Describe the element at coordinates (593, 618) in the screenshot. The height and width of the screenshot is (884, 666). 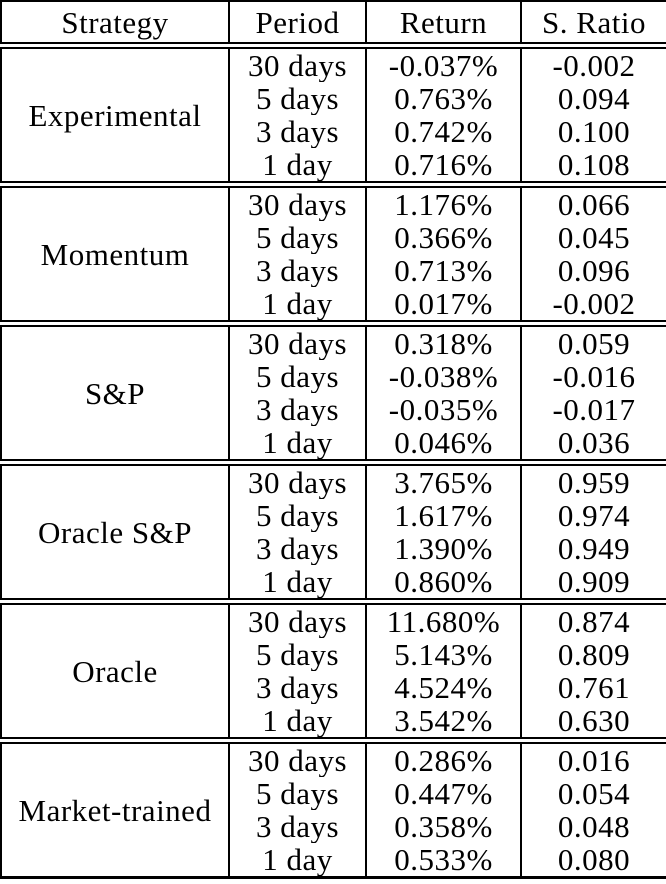
I see `sratio-cell: 0.874` at that location.